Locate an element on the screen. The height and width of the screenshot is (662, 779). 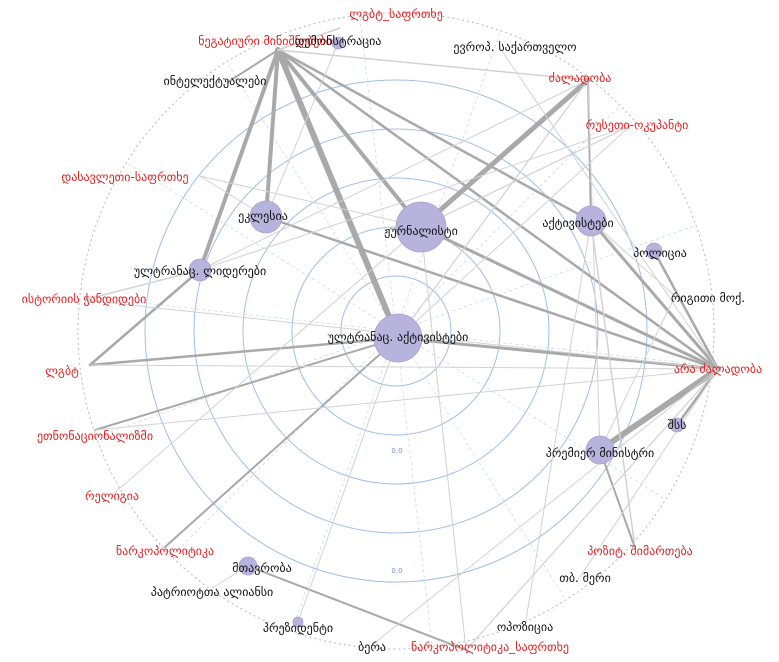
node-label-lgbt_sap: ლგბტ_საფრთხე is located at coordinates (396, 14).